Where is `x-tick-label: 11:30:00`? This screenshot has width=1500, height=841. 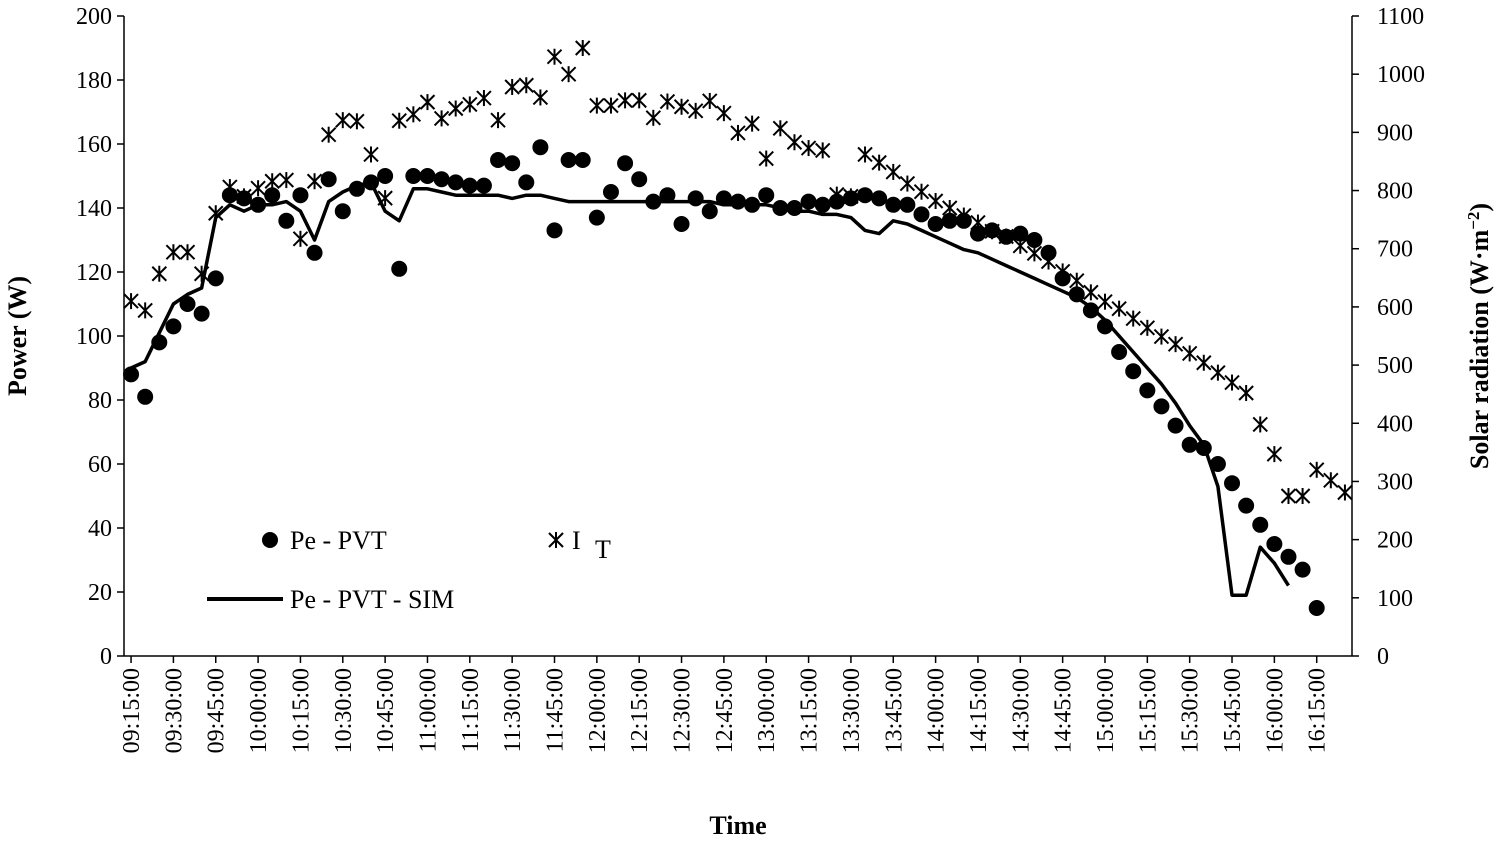 x-tick-label: 11:30:00 is located at coordinates (513, 710).